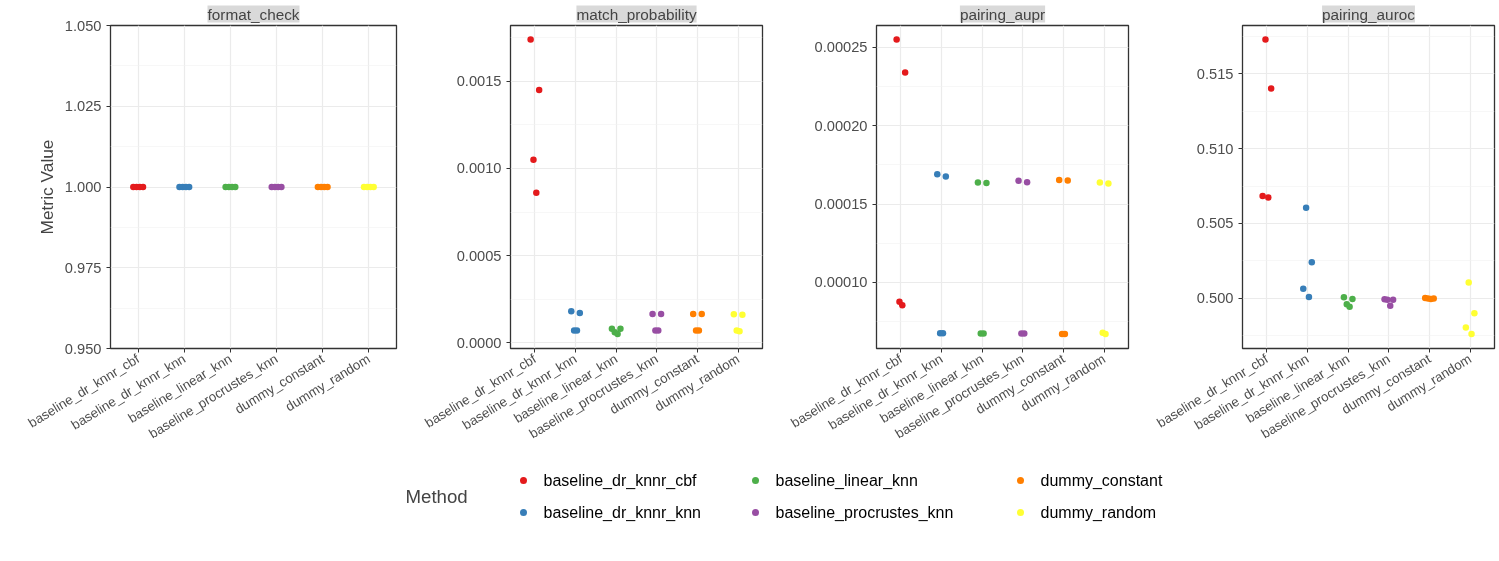  I want to click on chart-title: pairing_auroc, so click(1369, 14).